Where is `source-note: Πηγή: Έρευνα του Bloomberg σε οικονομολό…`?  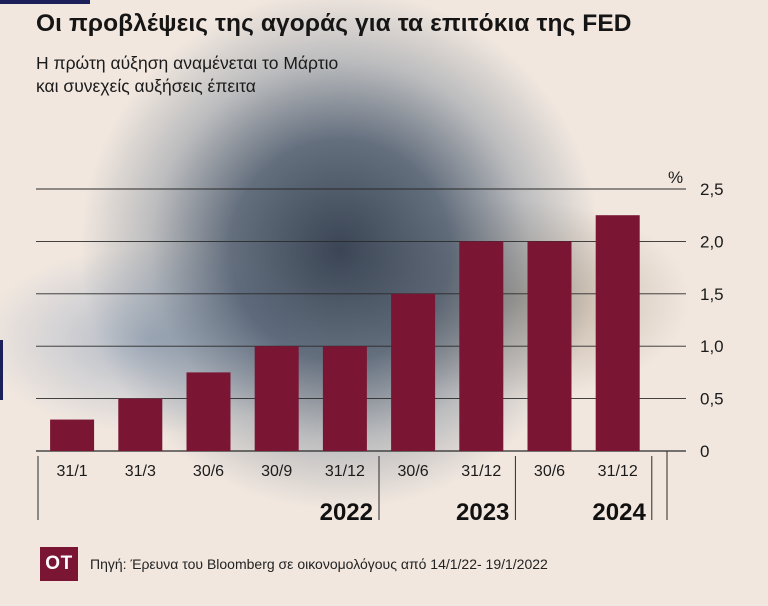
source-note: Πηγή: Έρευνα του Bloomberg σε οικονομολό… is located at coordinates (319, 564).